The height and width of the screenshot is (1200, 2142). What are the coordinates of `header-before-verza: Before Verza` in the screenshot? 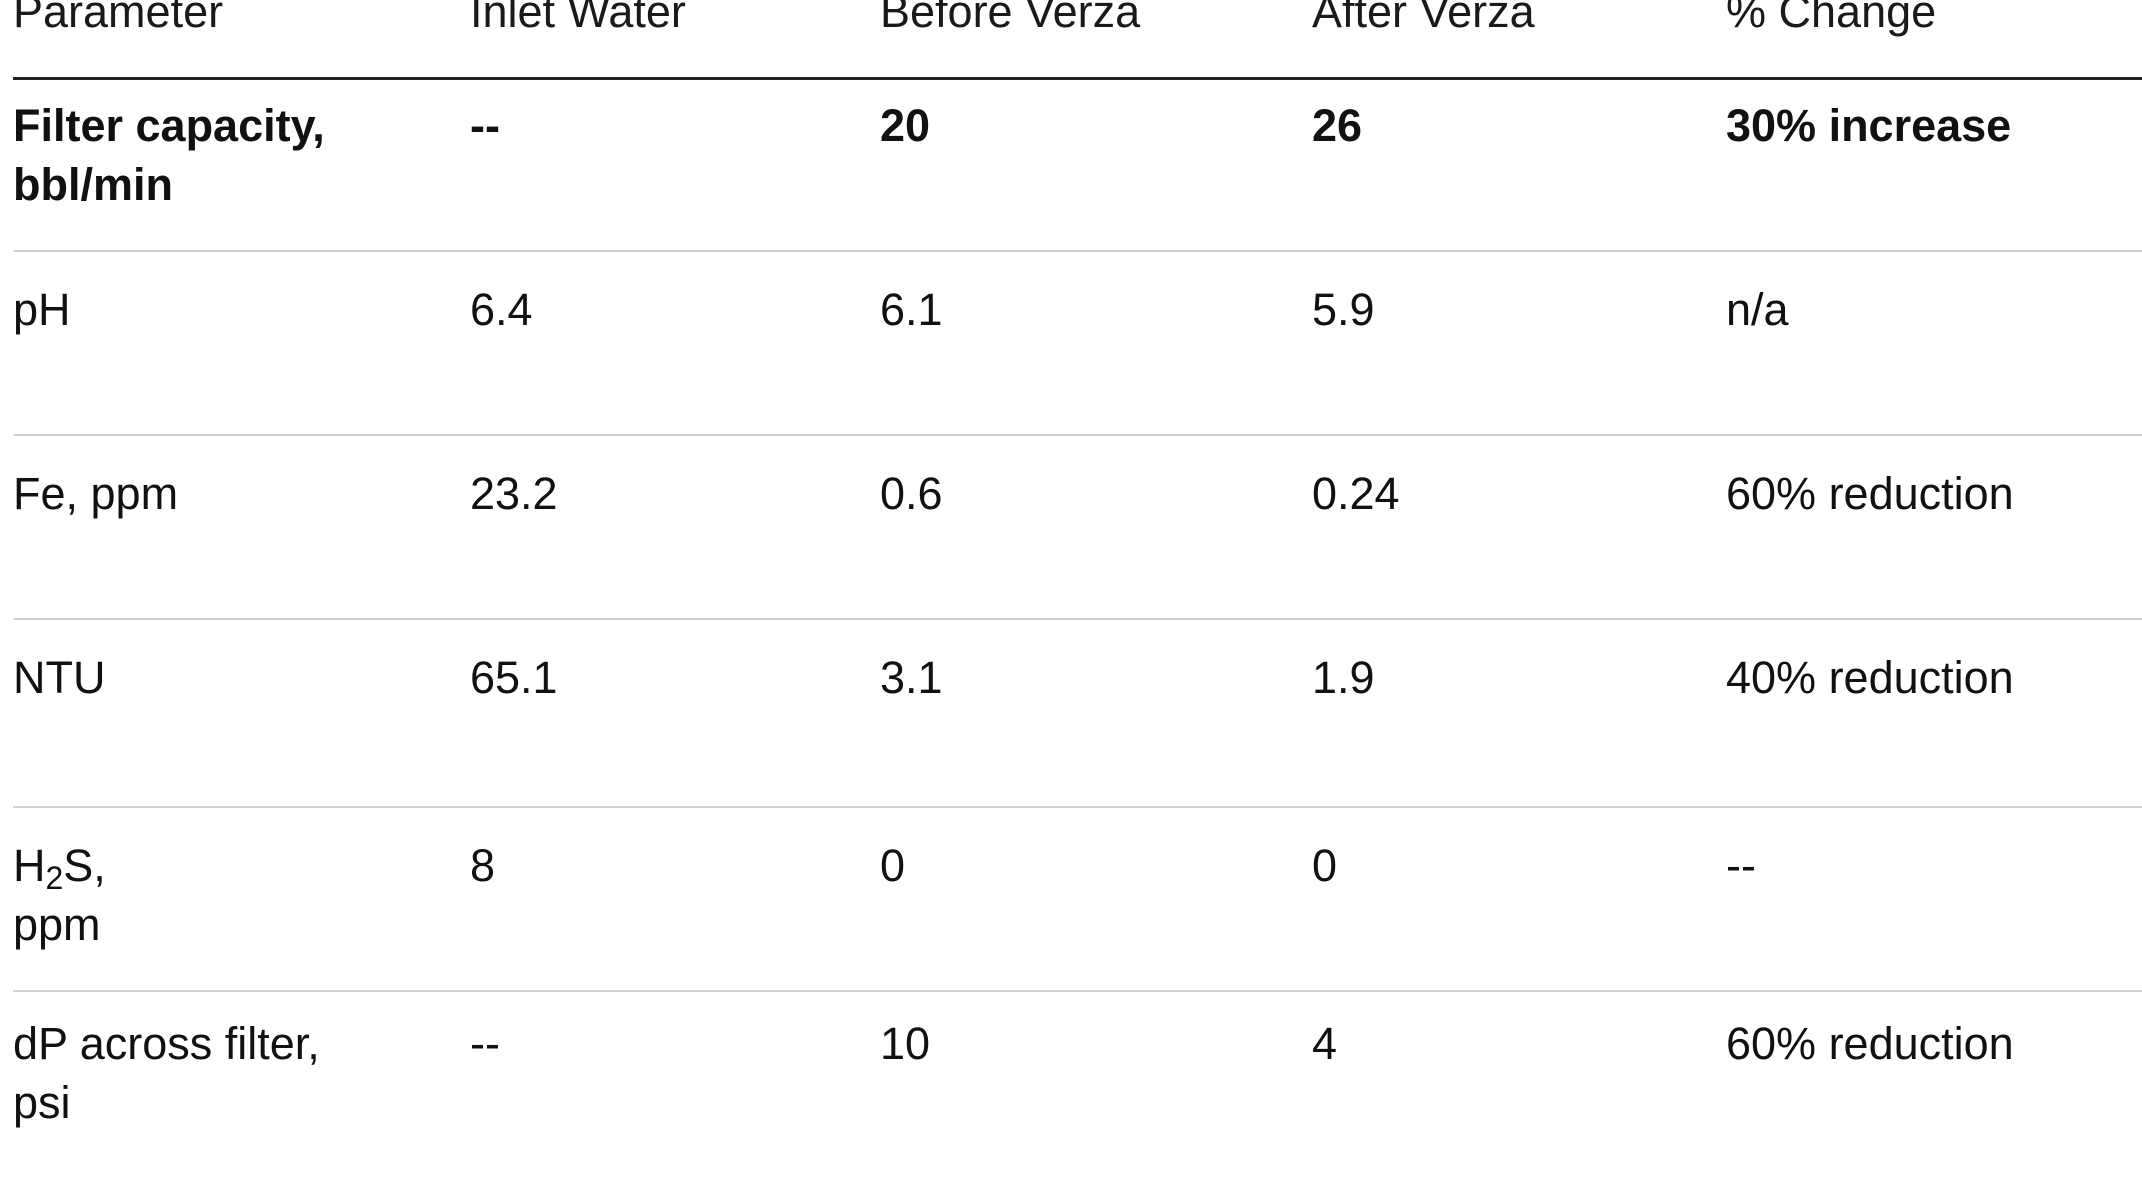 It's located at (1010, 18).